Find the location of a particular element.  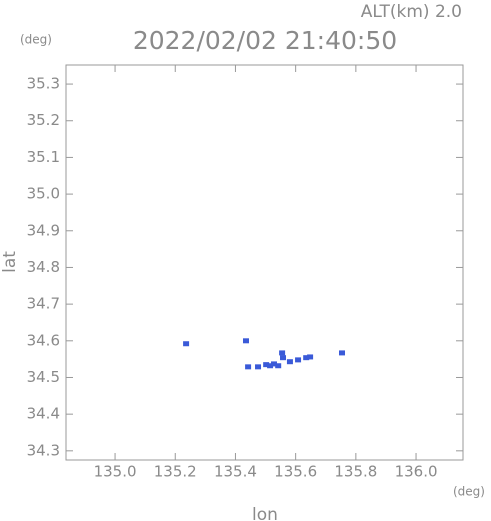

altitude-label: ALT(km) 2.0 is located at coordinates (411, 12).